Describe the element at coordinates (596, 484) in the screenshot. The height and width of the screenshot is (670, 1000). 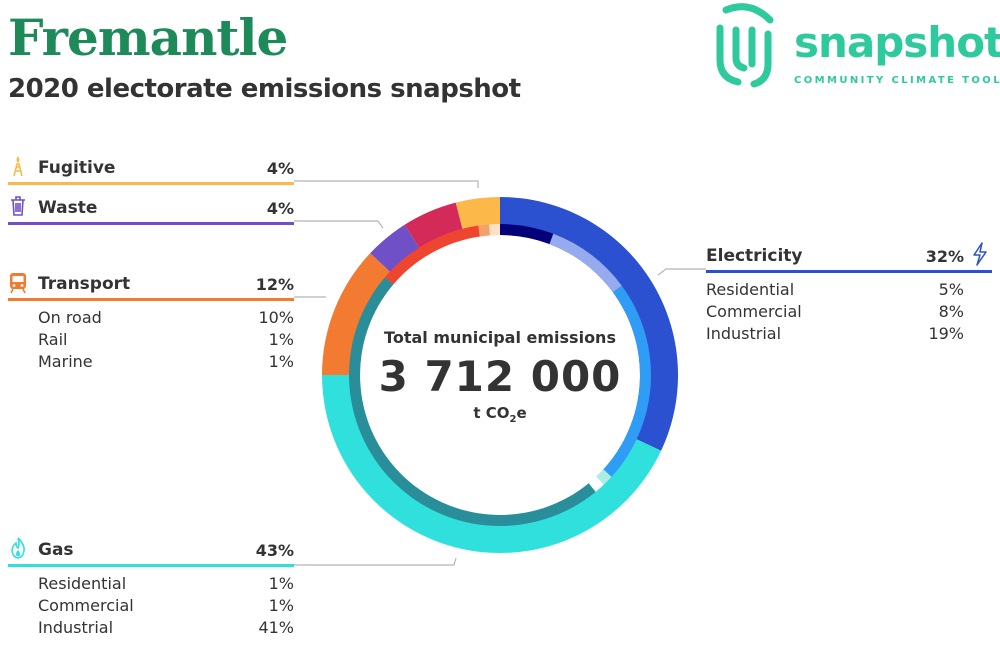
I see `slice-gas-commercial` at that location.